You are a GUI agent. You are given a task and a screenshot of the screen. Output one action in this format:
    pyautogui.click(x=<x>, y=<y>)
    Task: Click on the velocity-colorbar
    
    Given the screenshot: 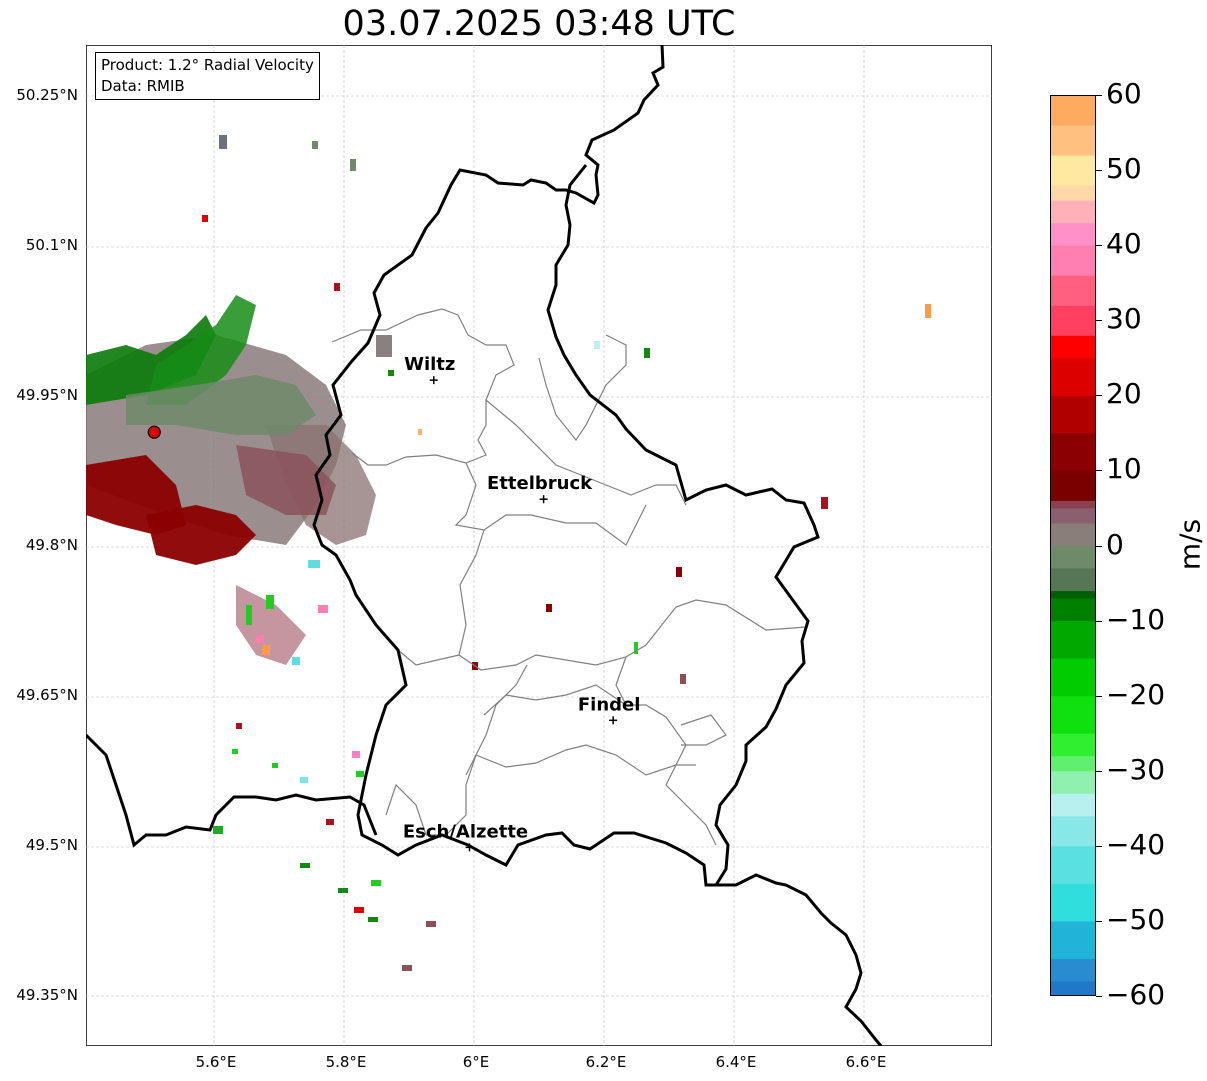 What is the action you would take?
    pyautogui.click(x=1073, y=545)
    